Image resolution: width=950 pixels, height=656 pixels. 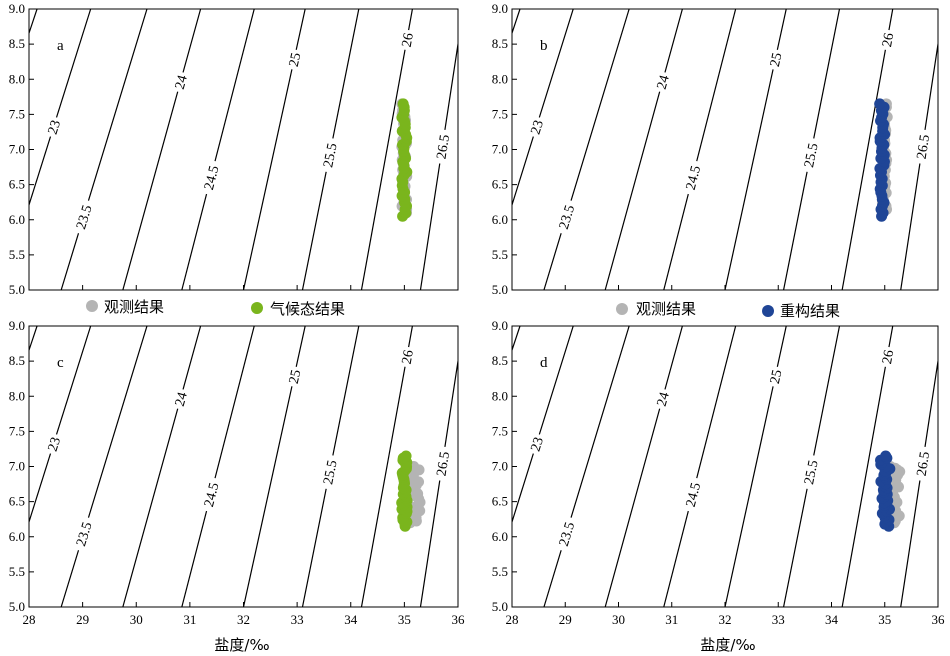 What do you see at coordinates (307, 309) in the screenshot?
I see `legend-label-climatology: 气候态结果` at bounding box center [307, 309].